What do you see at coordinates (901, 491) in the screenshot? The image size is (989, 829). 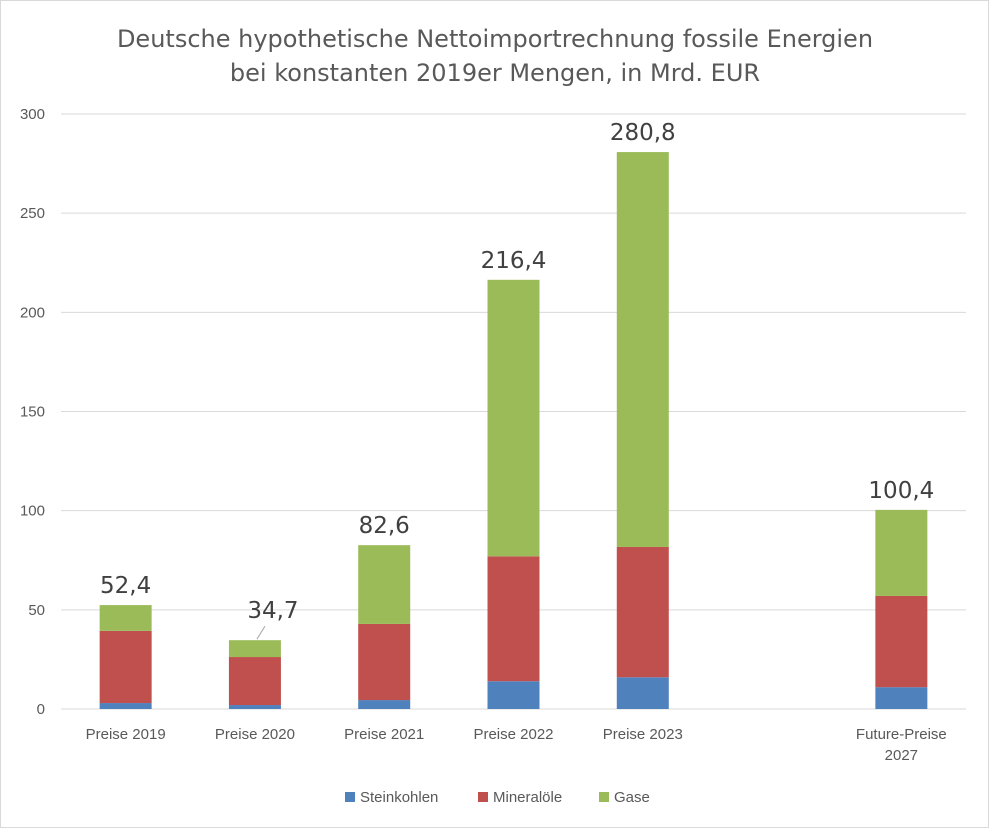 I see `total-label: 100,4` at bounding box center [901, 491].